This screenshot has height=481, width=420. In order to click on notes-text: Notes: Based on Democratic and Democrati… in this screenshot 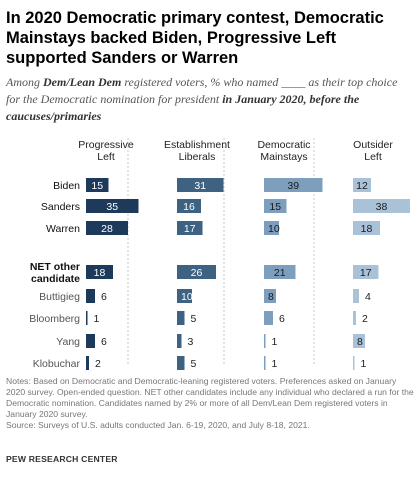, I will do `click(210, 397)`.